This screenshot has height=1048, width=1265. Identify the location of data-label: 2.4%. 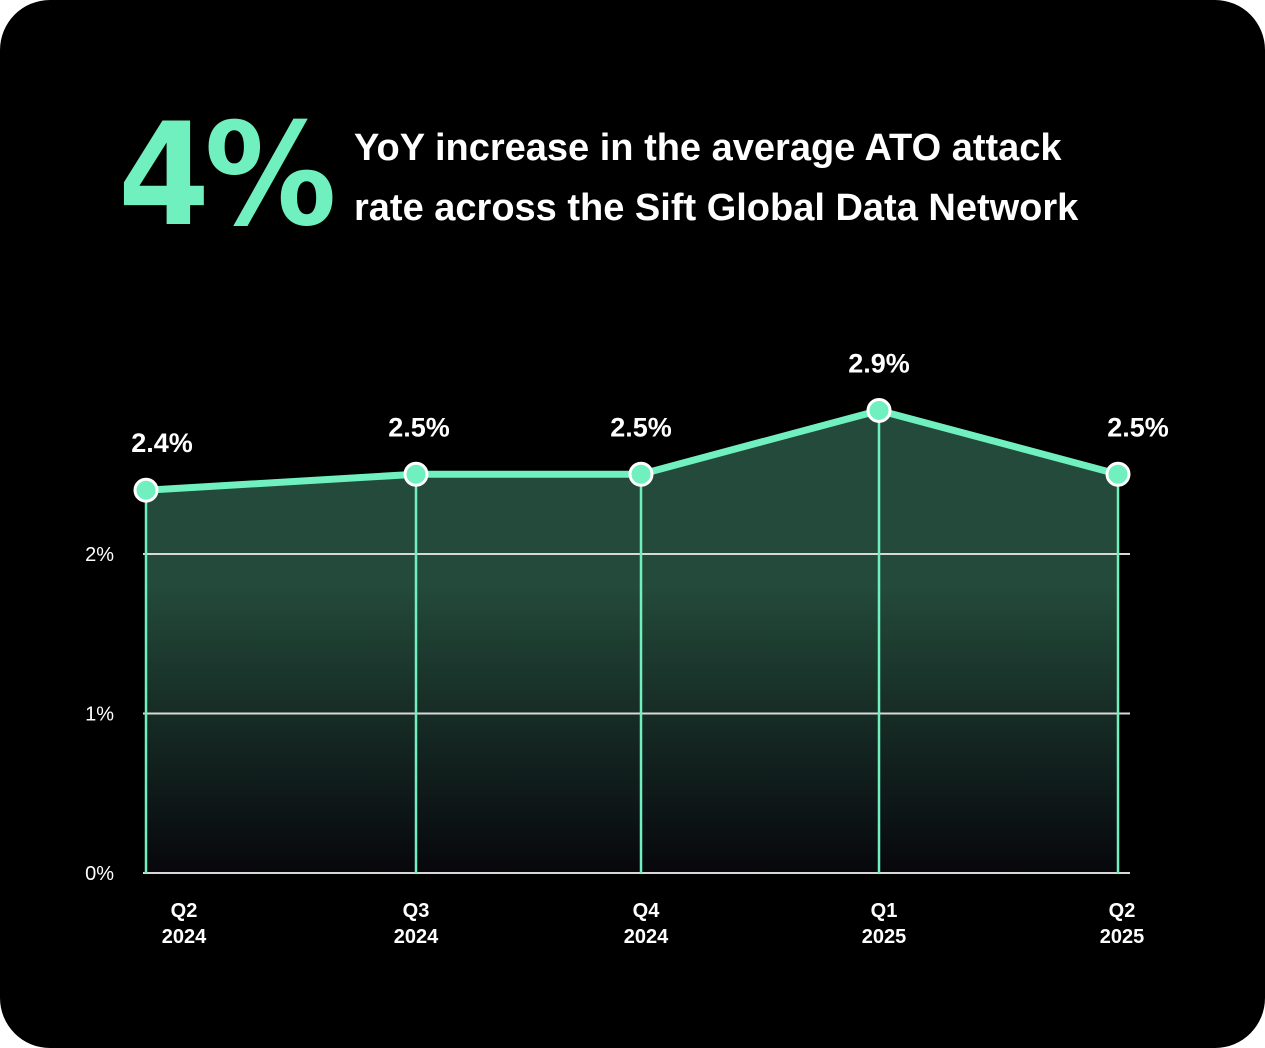
(162, 443).